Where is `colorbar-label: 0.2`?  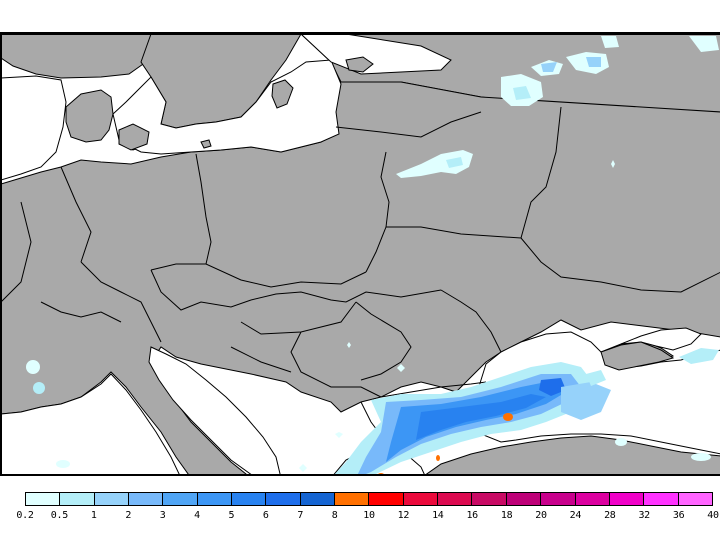
colorbar-label: 0.2 is located at coordinates (25, 515).